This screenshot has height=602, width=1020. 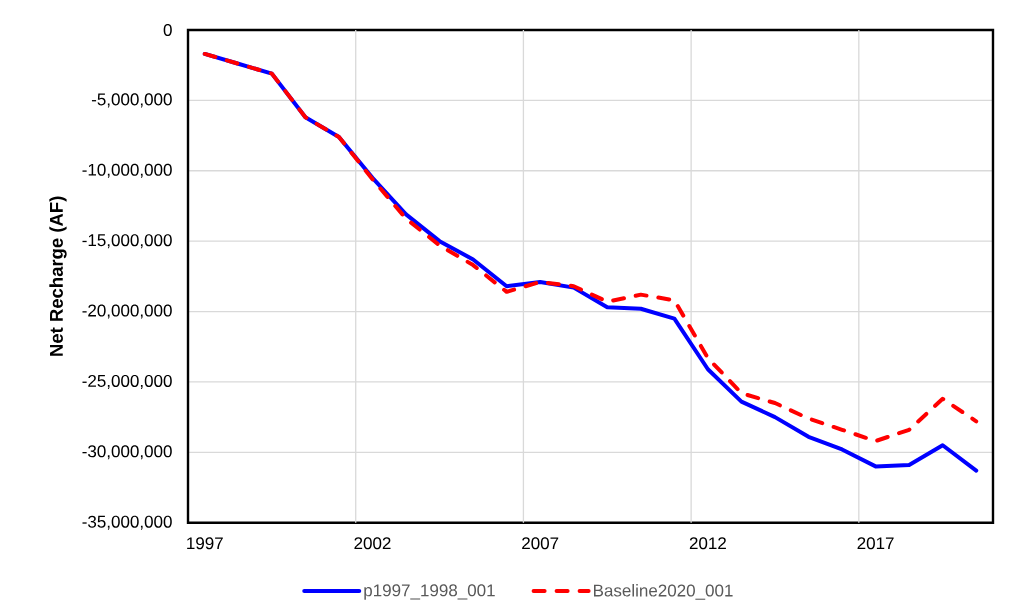 What do you see at coordinates (429, 592) in the screenshot?
I see `legend-label: p1997_1998_001` at bounding box center [429, 592].